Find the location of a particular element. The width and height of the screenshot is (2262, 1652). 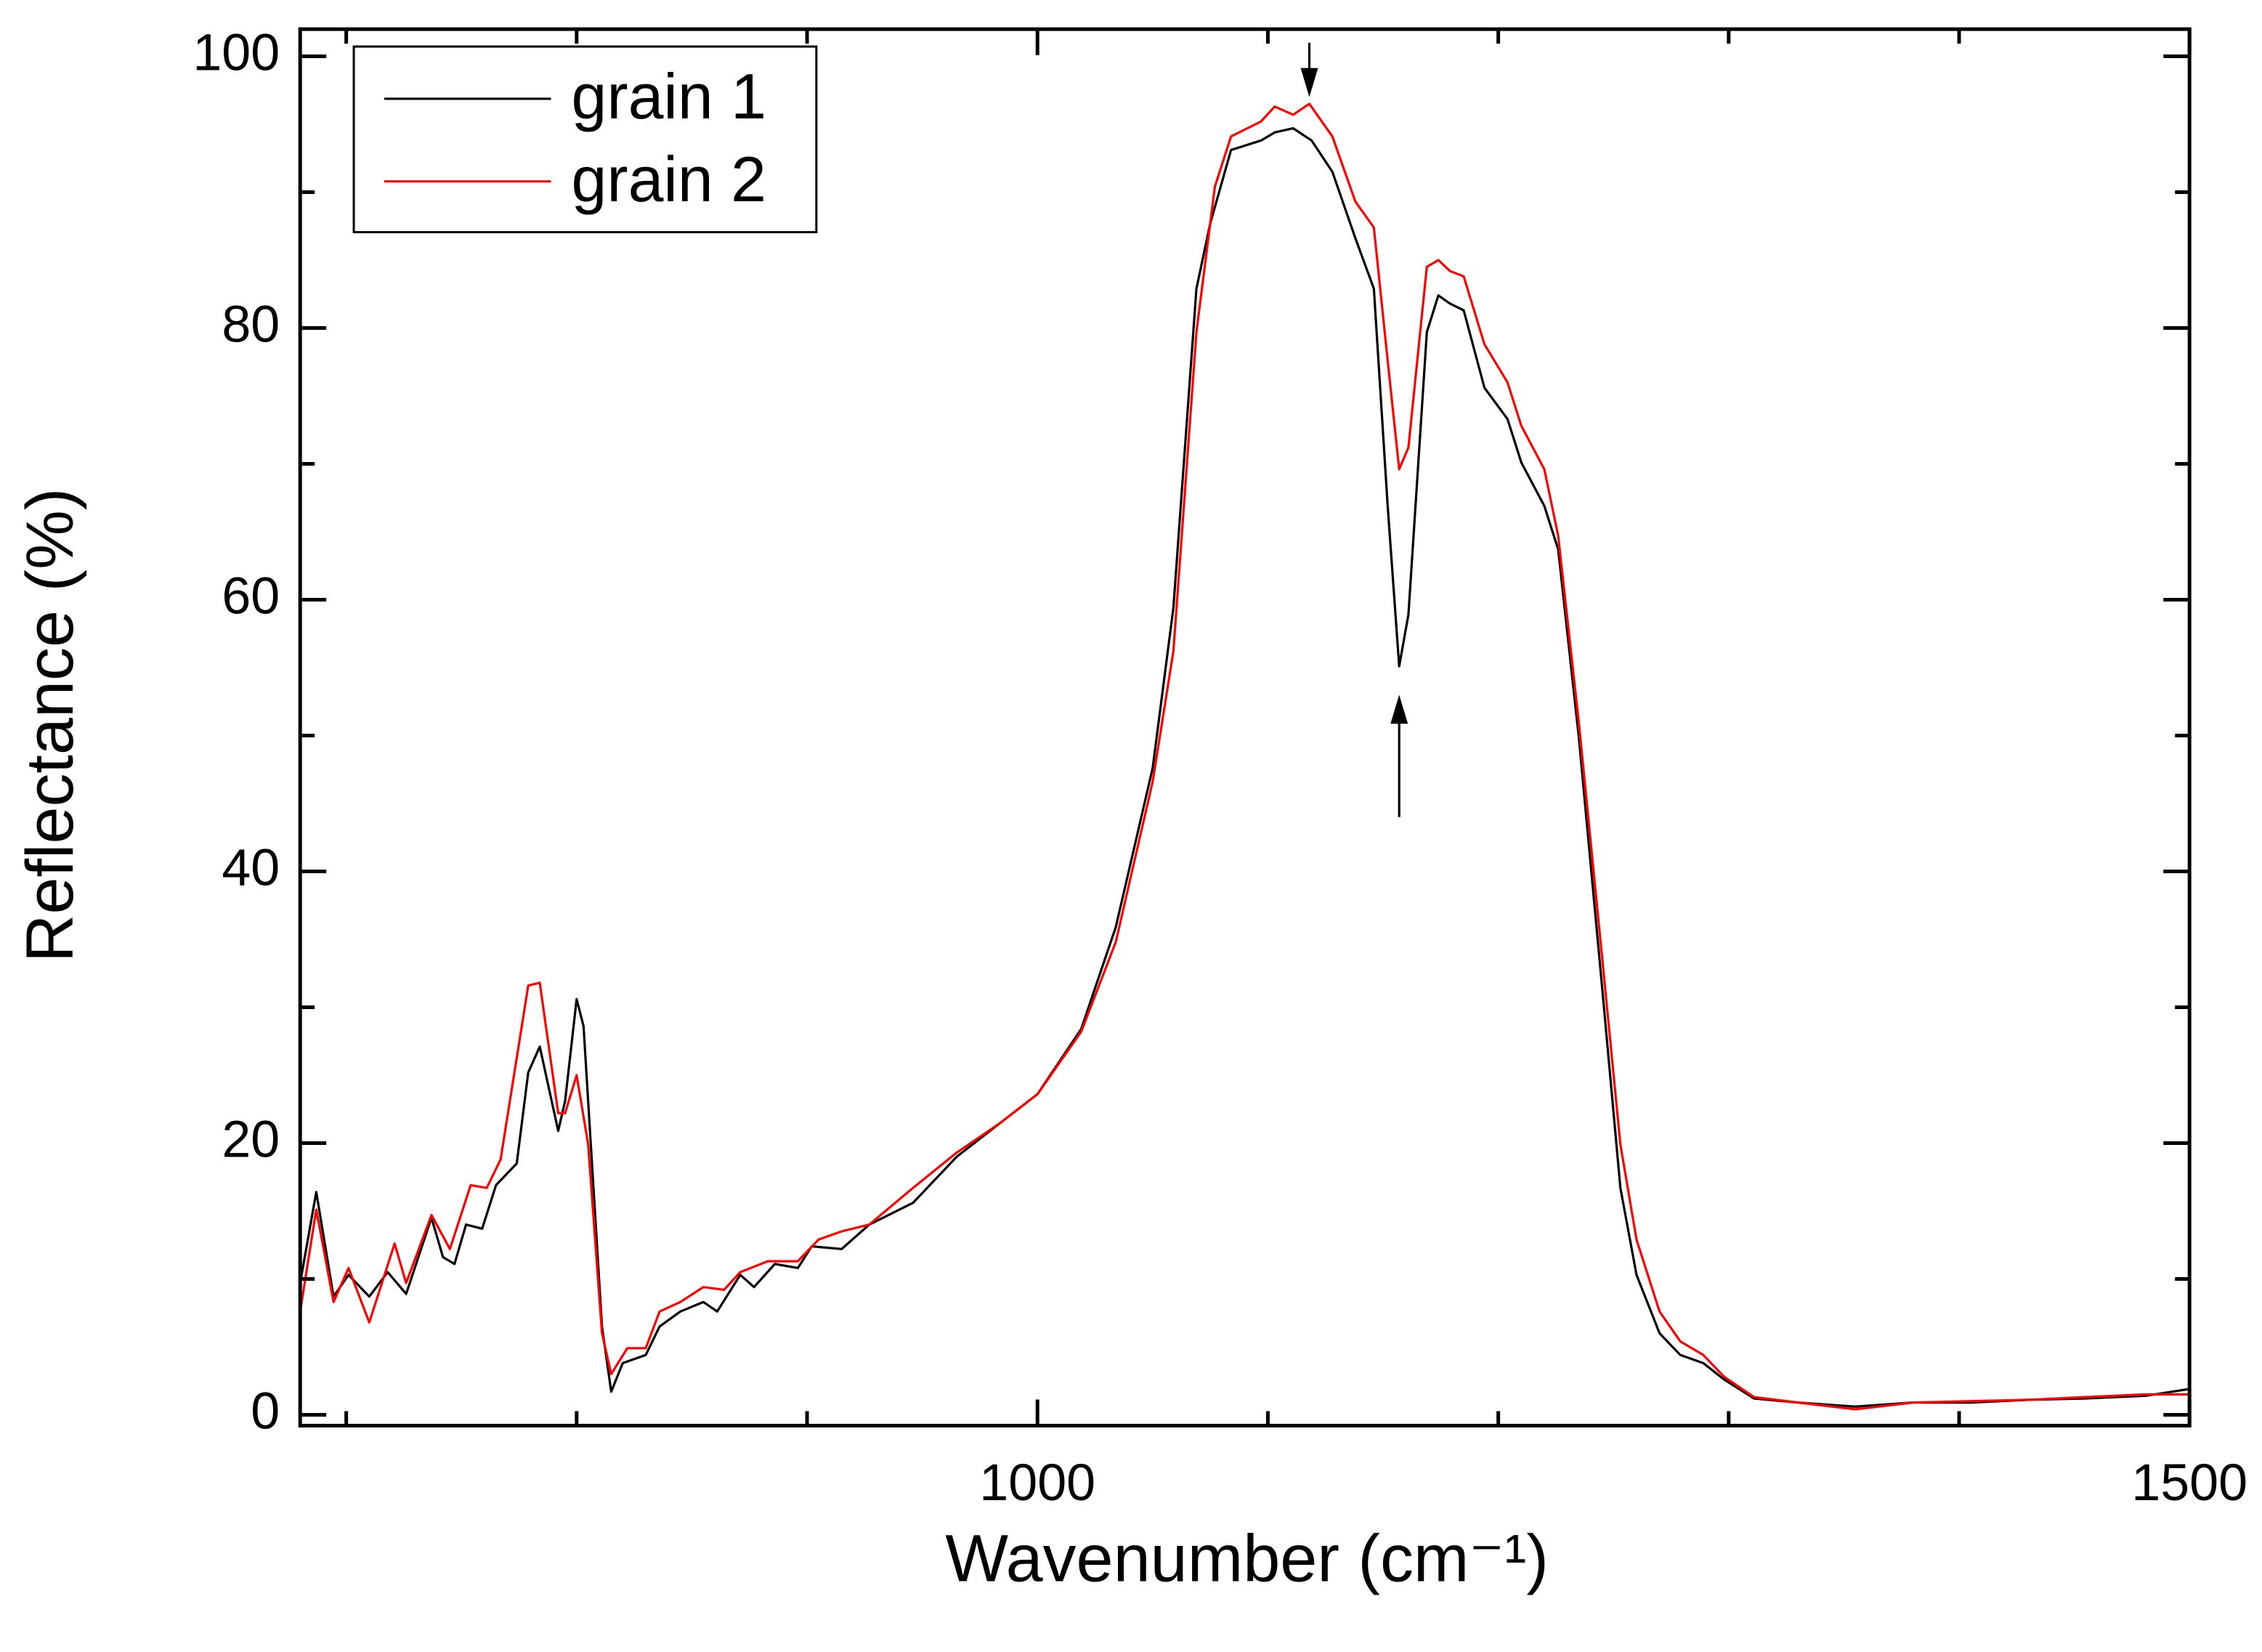

legend-label: grain 2 is located at coordinates (668, 179).